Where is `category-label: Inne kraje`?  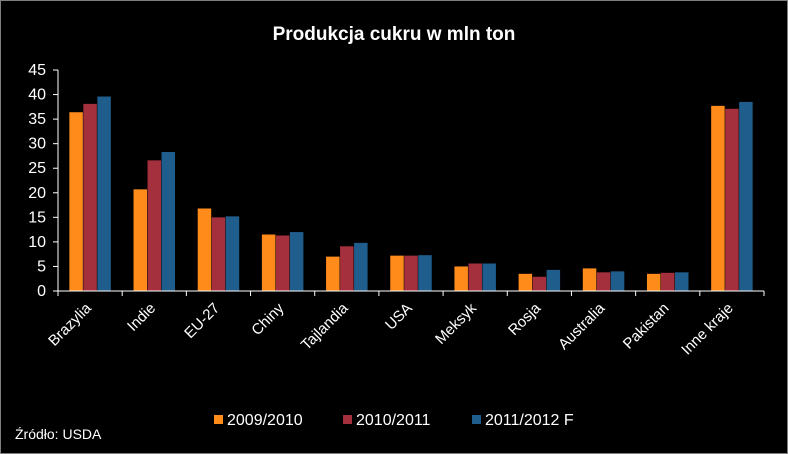 category-label: Inne kraje is located at coordinates (707, 329).